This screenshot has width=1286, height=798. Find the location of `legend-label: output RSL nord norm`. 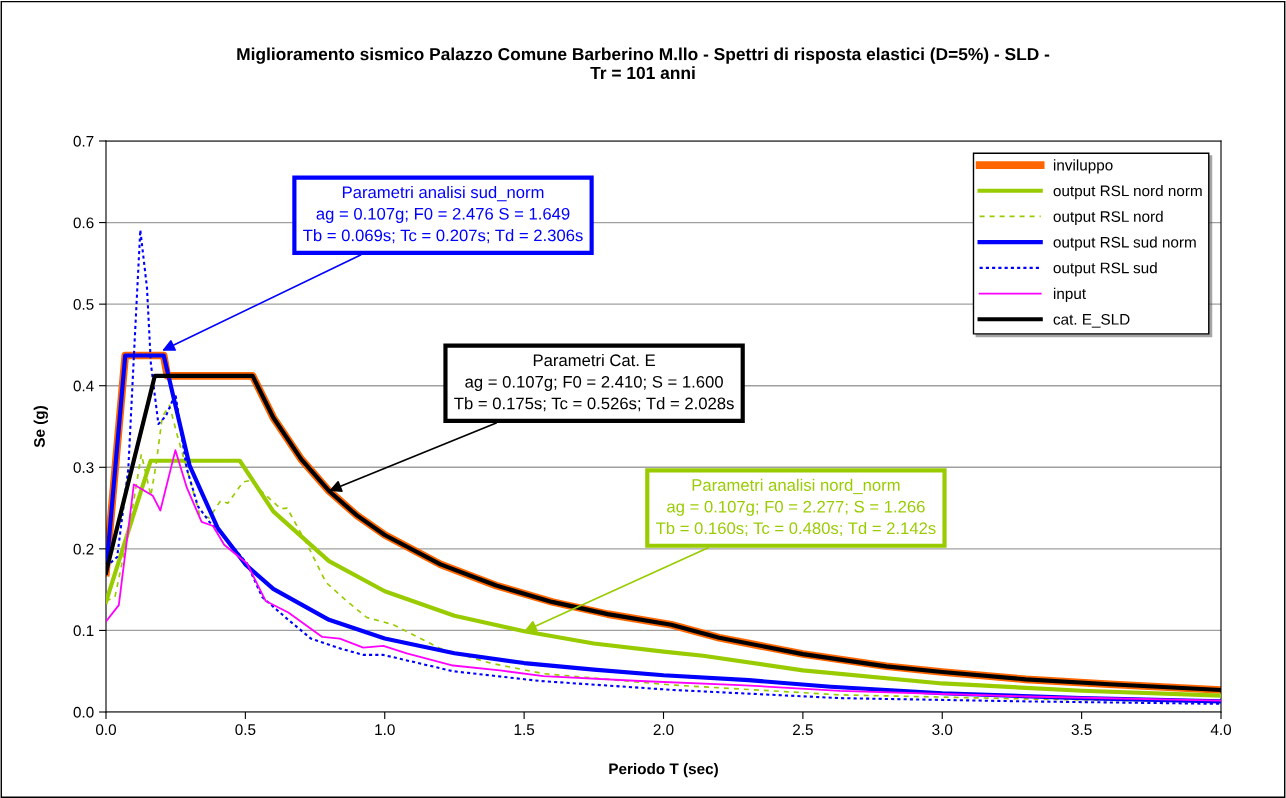

legend-label: output RSL nord norm is located at coordinates (1127, 192).